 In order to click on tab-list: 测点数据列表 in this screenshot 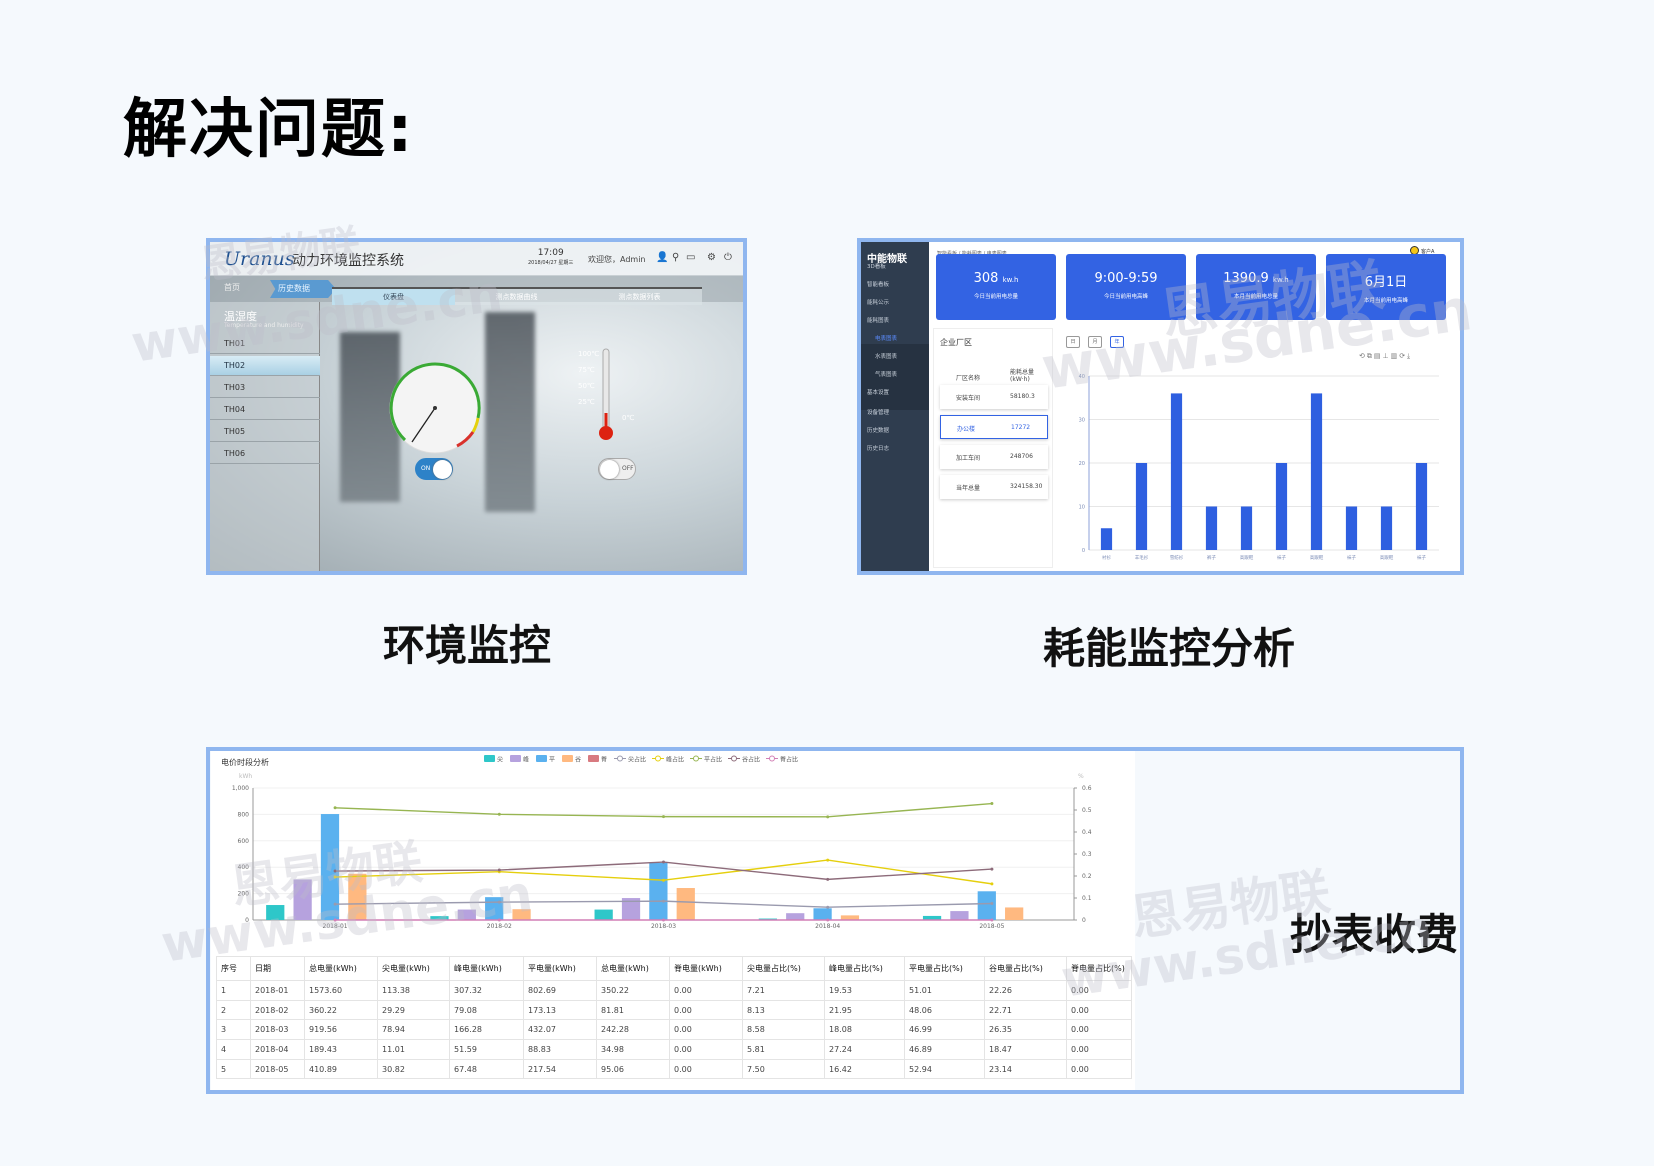, I will do `click(639, 297)`.